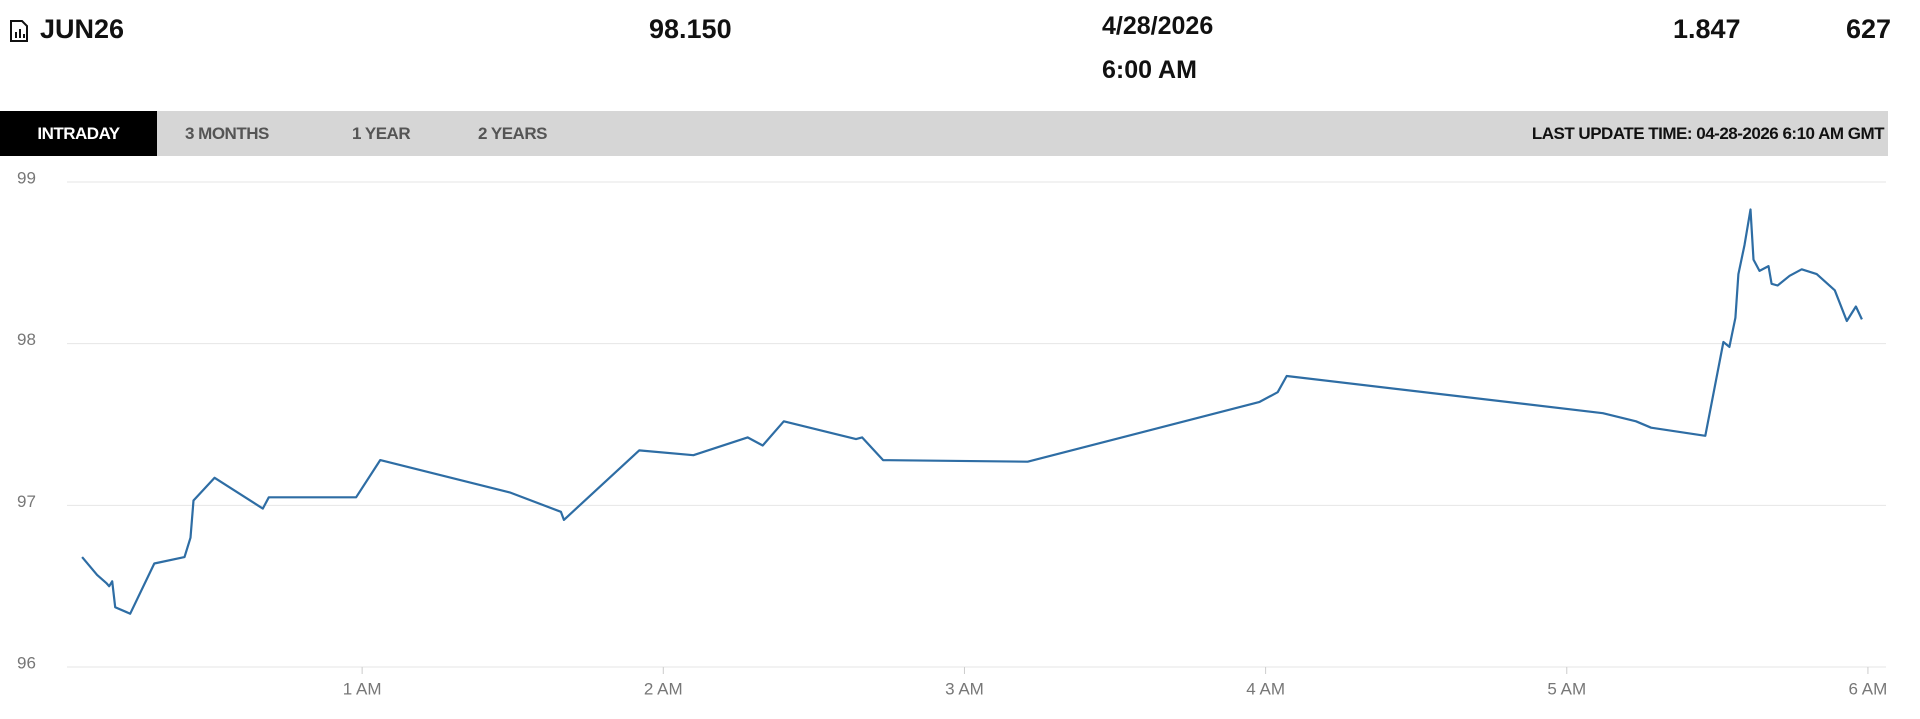  What do you see at coordinates (26, 339) in the screenshot?
I see `y-tick-label: 98` at bounding box center [26, 339].